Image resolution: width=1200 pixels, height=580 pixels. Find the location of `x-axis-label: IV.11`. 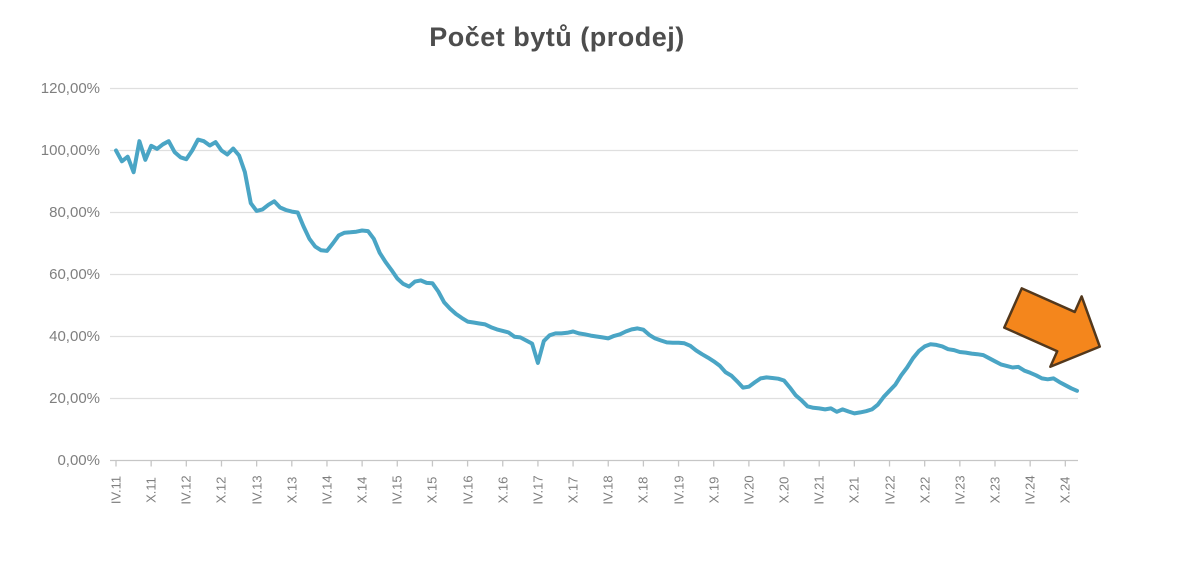

x-axis-label: IV.11 is located at coordinates (116, 490).